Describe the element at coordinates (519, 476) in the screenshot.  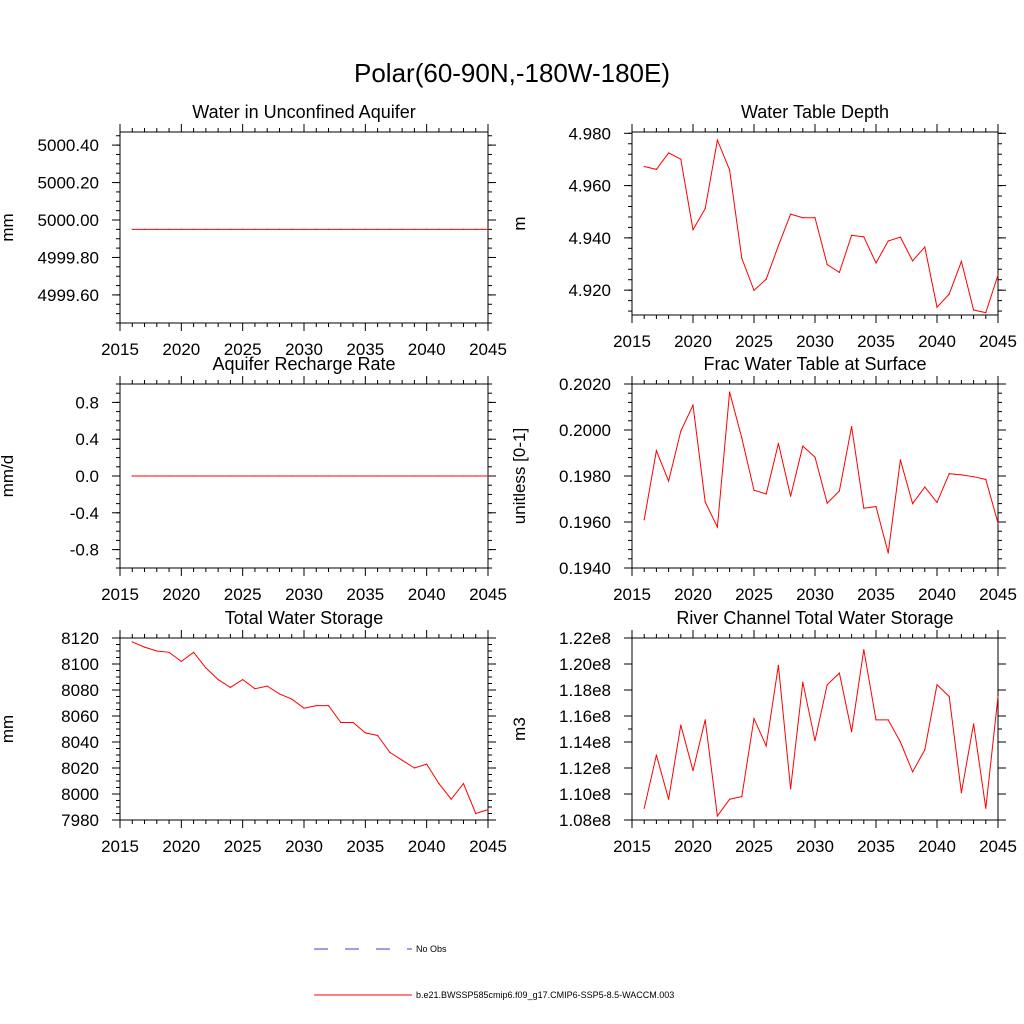
I see `y-axis-label: unitless [0-1]` at that location.